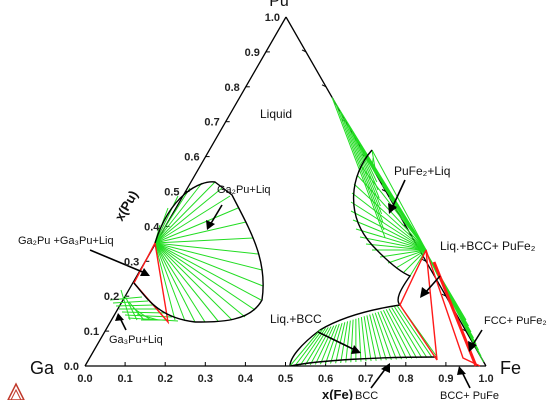  I want to click on region-bcc-pufe-label: BCC+ PuFe, so click(469, 395).